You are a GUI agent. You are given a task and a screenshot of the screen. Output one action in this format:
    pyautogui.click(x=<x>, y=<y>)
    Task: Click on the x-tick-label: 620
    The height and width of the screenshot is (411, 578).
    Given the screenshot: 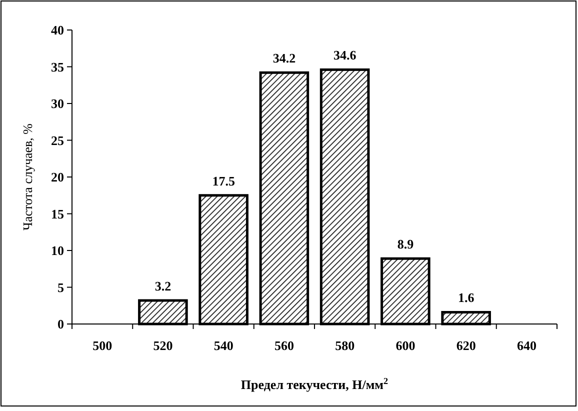 What is the action you would take?
    pyautogui.click(x=466, y=345)
    